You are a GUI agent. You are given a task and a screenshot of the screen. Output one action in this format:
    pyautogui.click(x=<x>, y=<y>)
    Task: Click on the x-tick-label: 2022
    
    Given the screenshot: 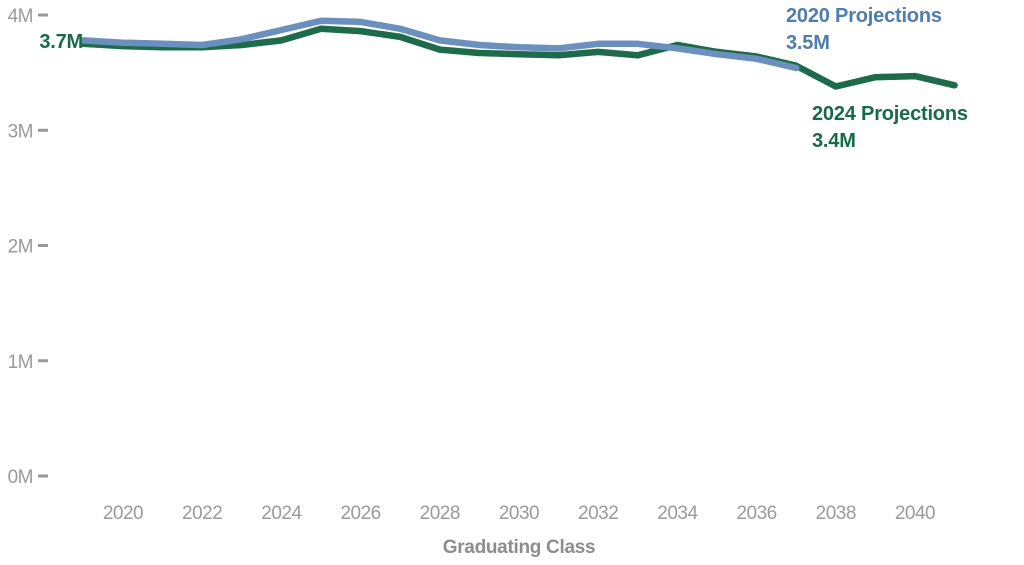 What is the action you would take?
    pyautogui.click(x=202, y=513)
    